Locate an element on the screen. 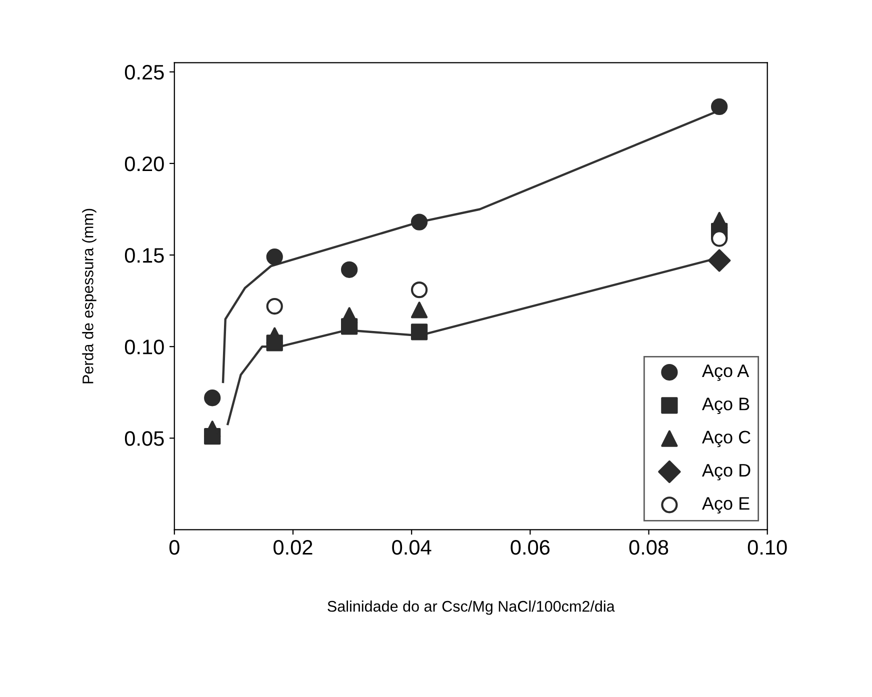 Image resolution: width=872 pixels, height=697 pixels. x-tick-label: 0.04 is located at coordinates (412, 547).